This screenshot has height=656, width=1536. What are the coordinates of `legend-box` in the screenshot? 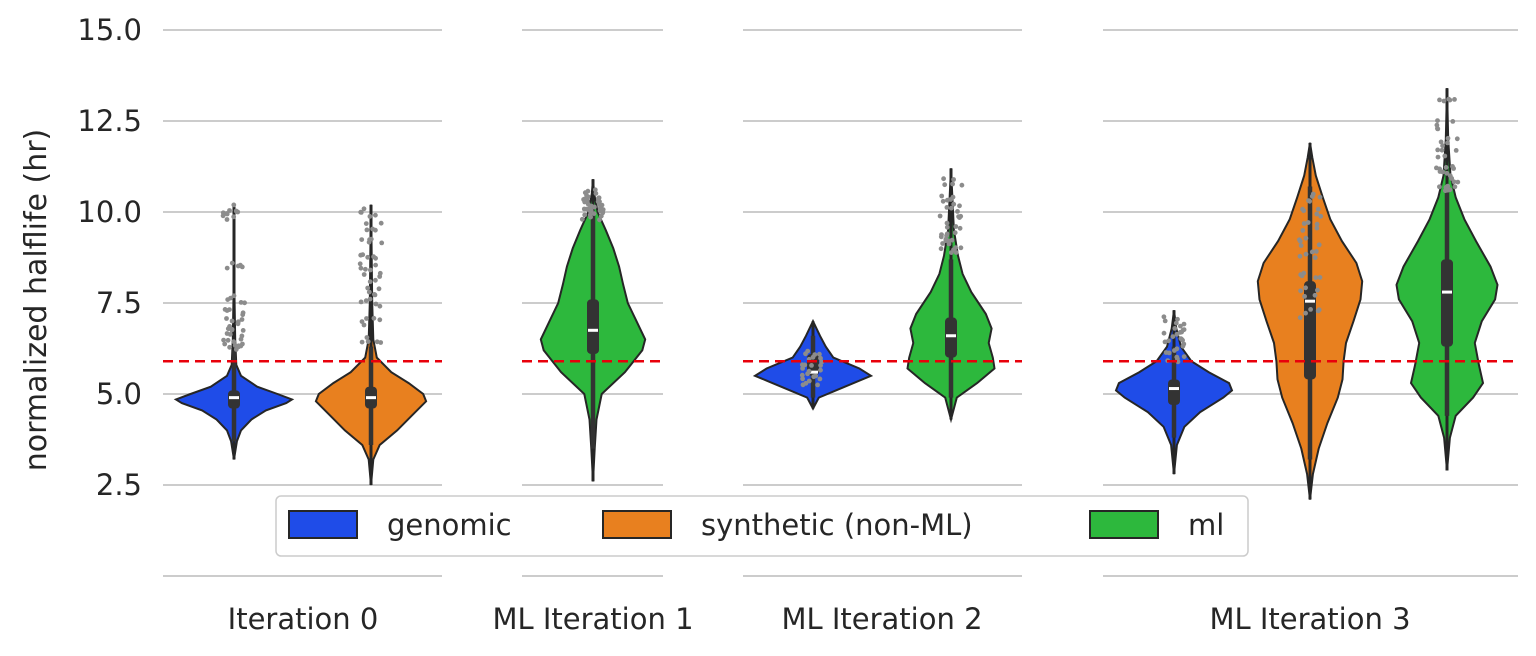 It's located at (762, 526).